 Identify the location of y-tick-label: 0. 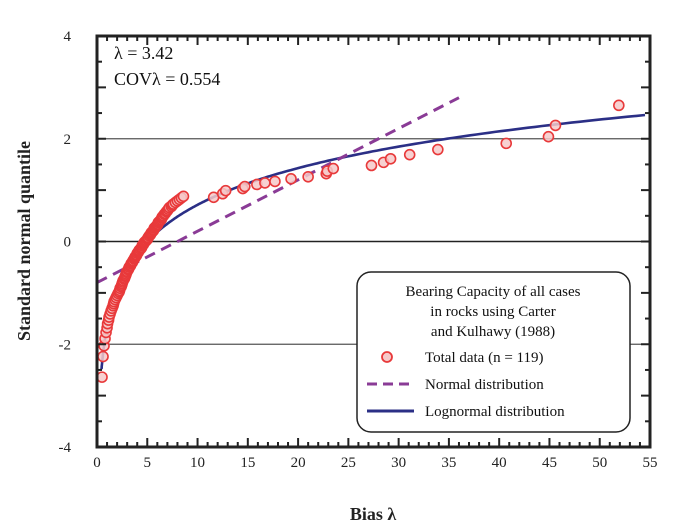
(68, 243).